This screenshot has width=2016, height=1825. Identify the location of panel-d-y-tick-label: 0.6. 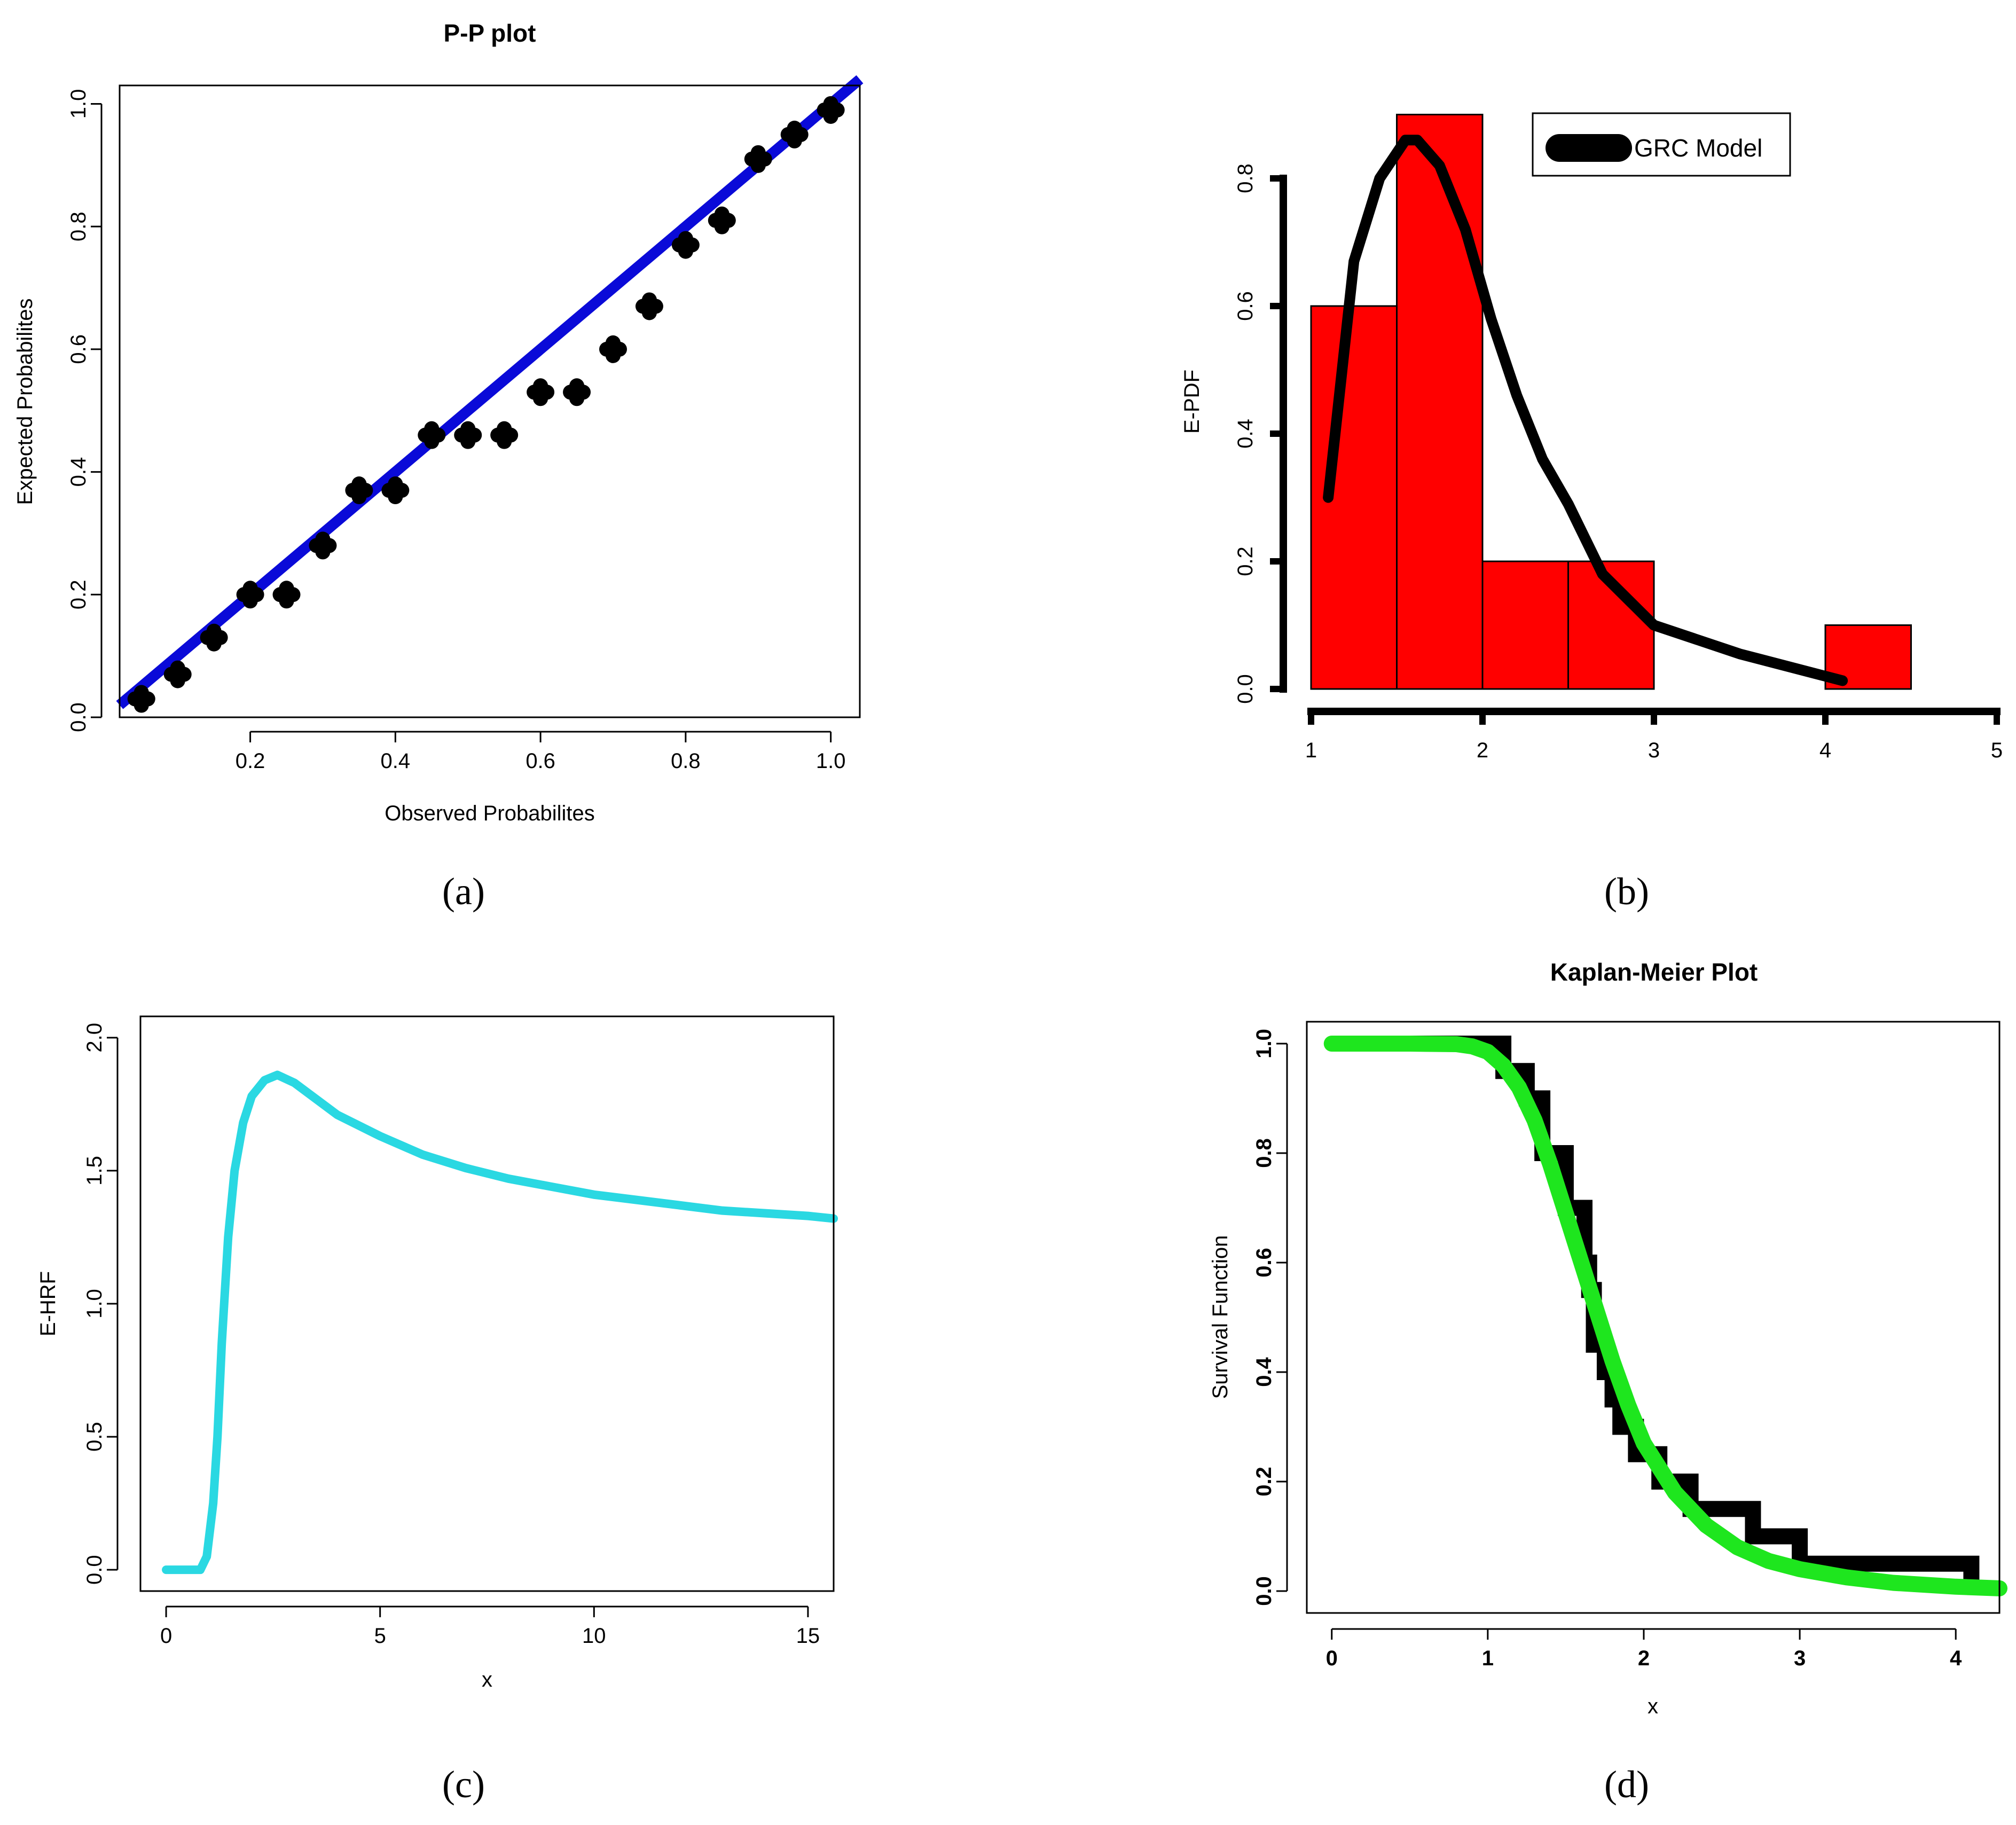
(1264, 1263).